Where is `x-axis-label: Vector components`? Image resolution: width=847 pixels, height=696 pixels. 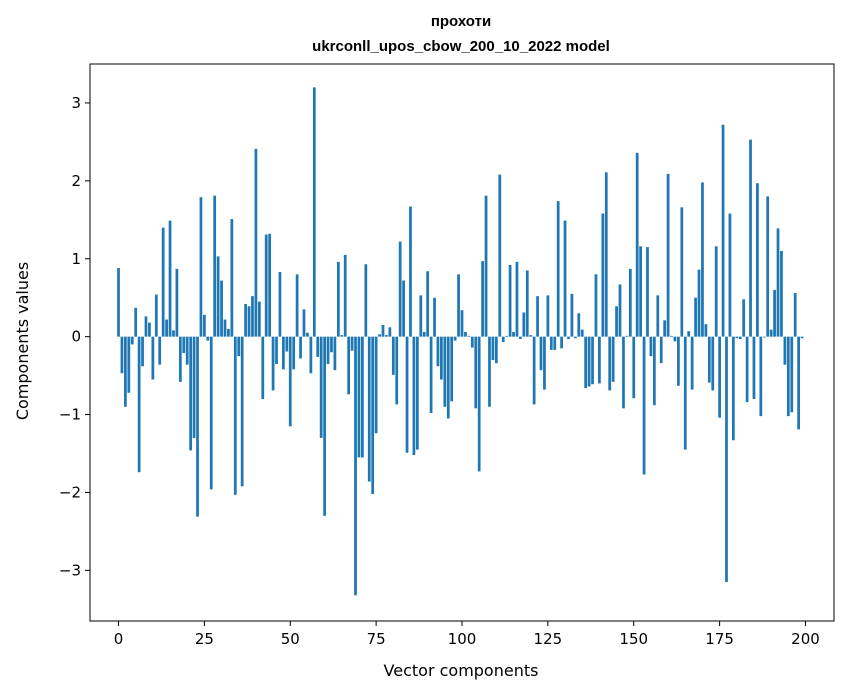
x-axis-label: Vector components is located at coordinates (461, 670).